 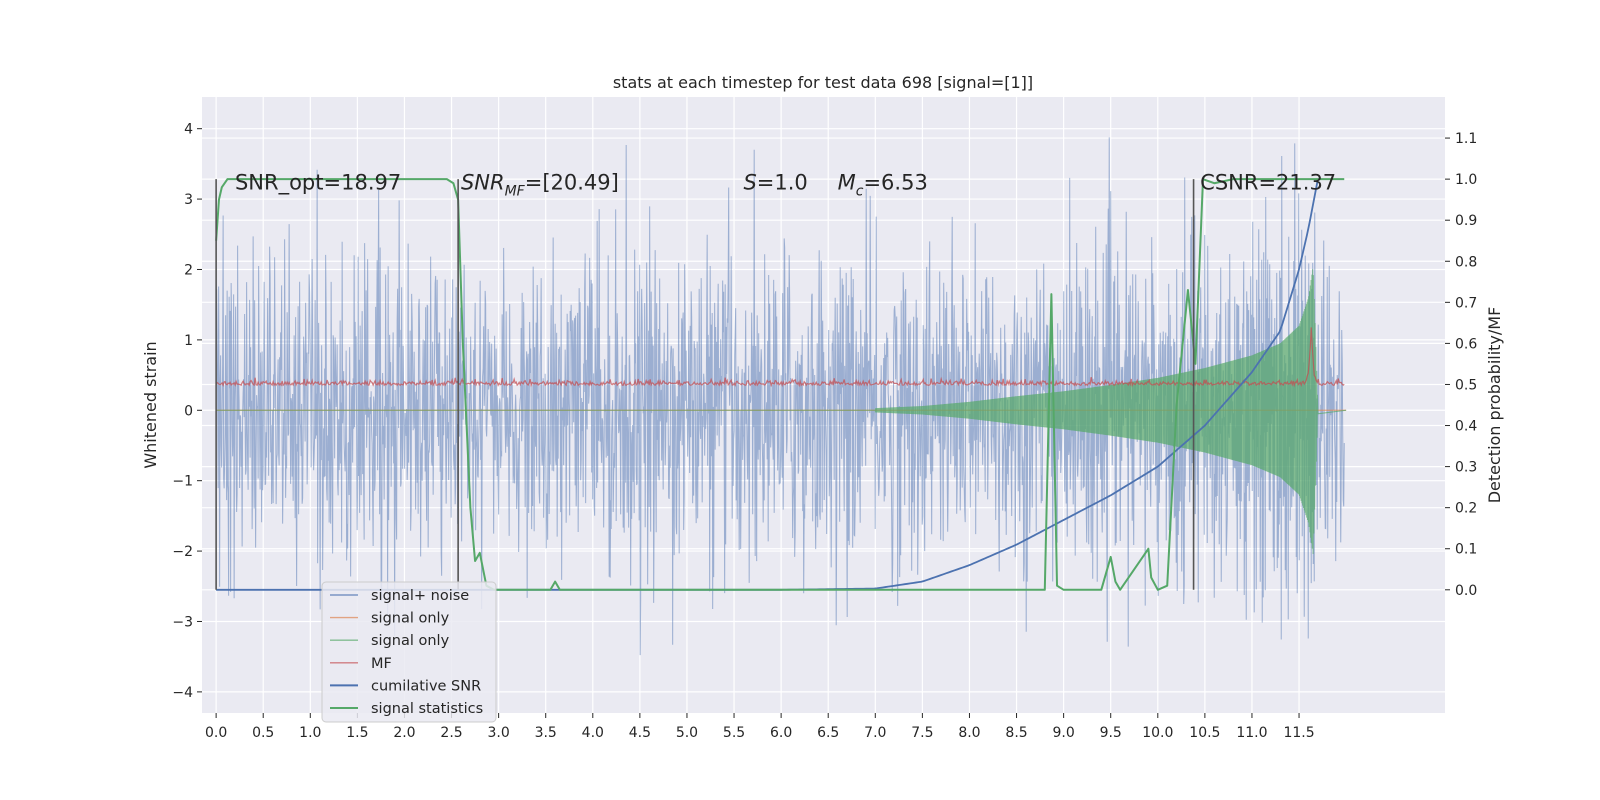 What do you see at coordinates (1466, 591) in the screenshot?
I see `y-right-tick-label: 0.0` at bounding box center [1466, 591].